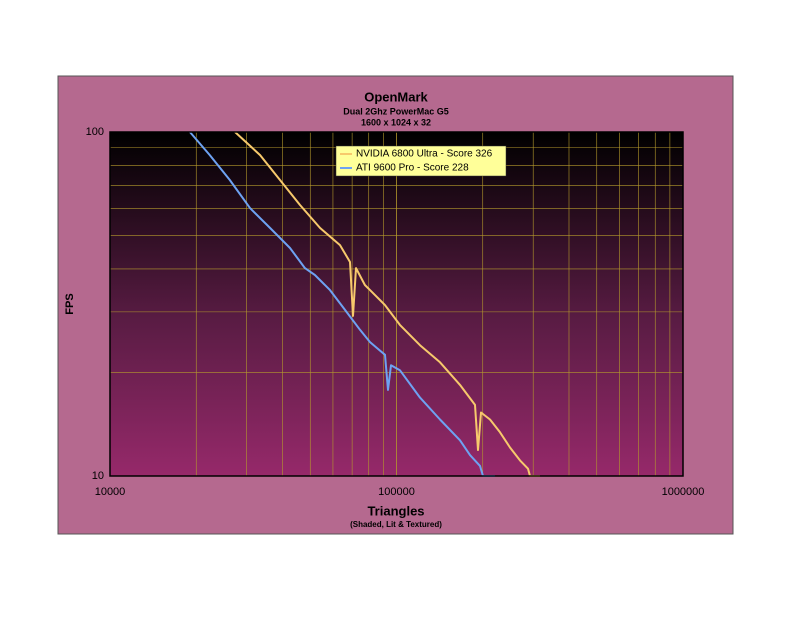  What do you see at coordinates (683, 492) in the screenshot?
I see `x-tick-label: 1000000` at bounding box center [683, 492].